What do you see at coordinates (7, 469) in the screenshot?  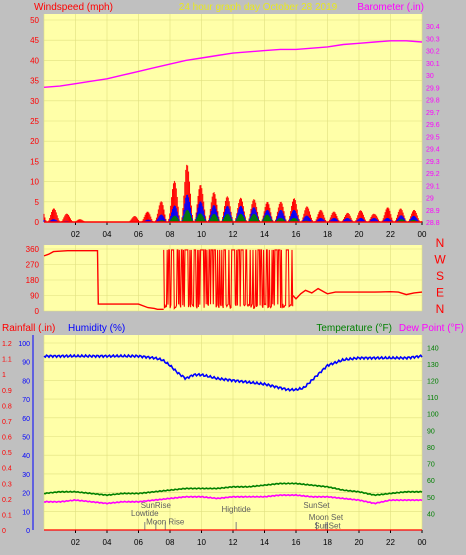 I see `rainfall-tick-label: 0.4` at bounding box center [7, 469].